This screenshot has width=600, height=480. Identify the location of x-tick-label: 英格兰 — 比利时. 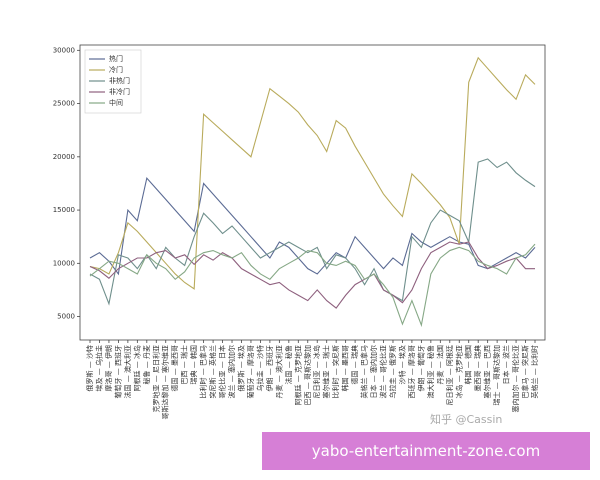
(534, 371).